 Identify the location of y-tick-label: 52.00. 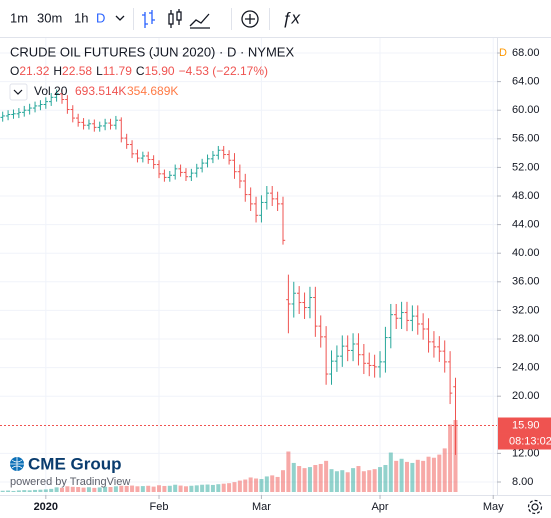
(526, 167).